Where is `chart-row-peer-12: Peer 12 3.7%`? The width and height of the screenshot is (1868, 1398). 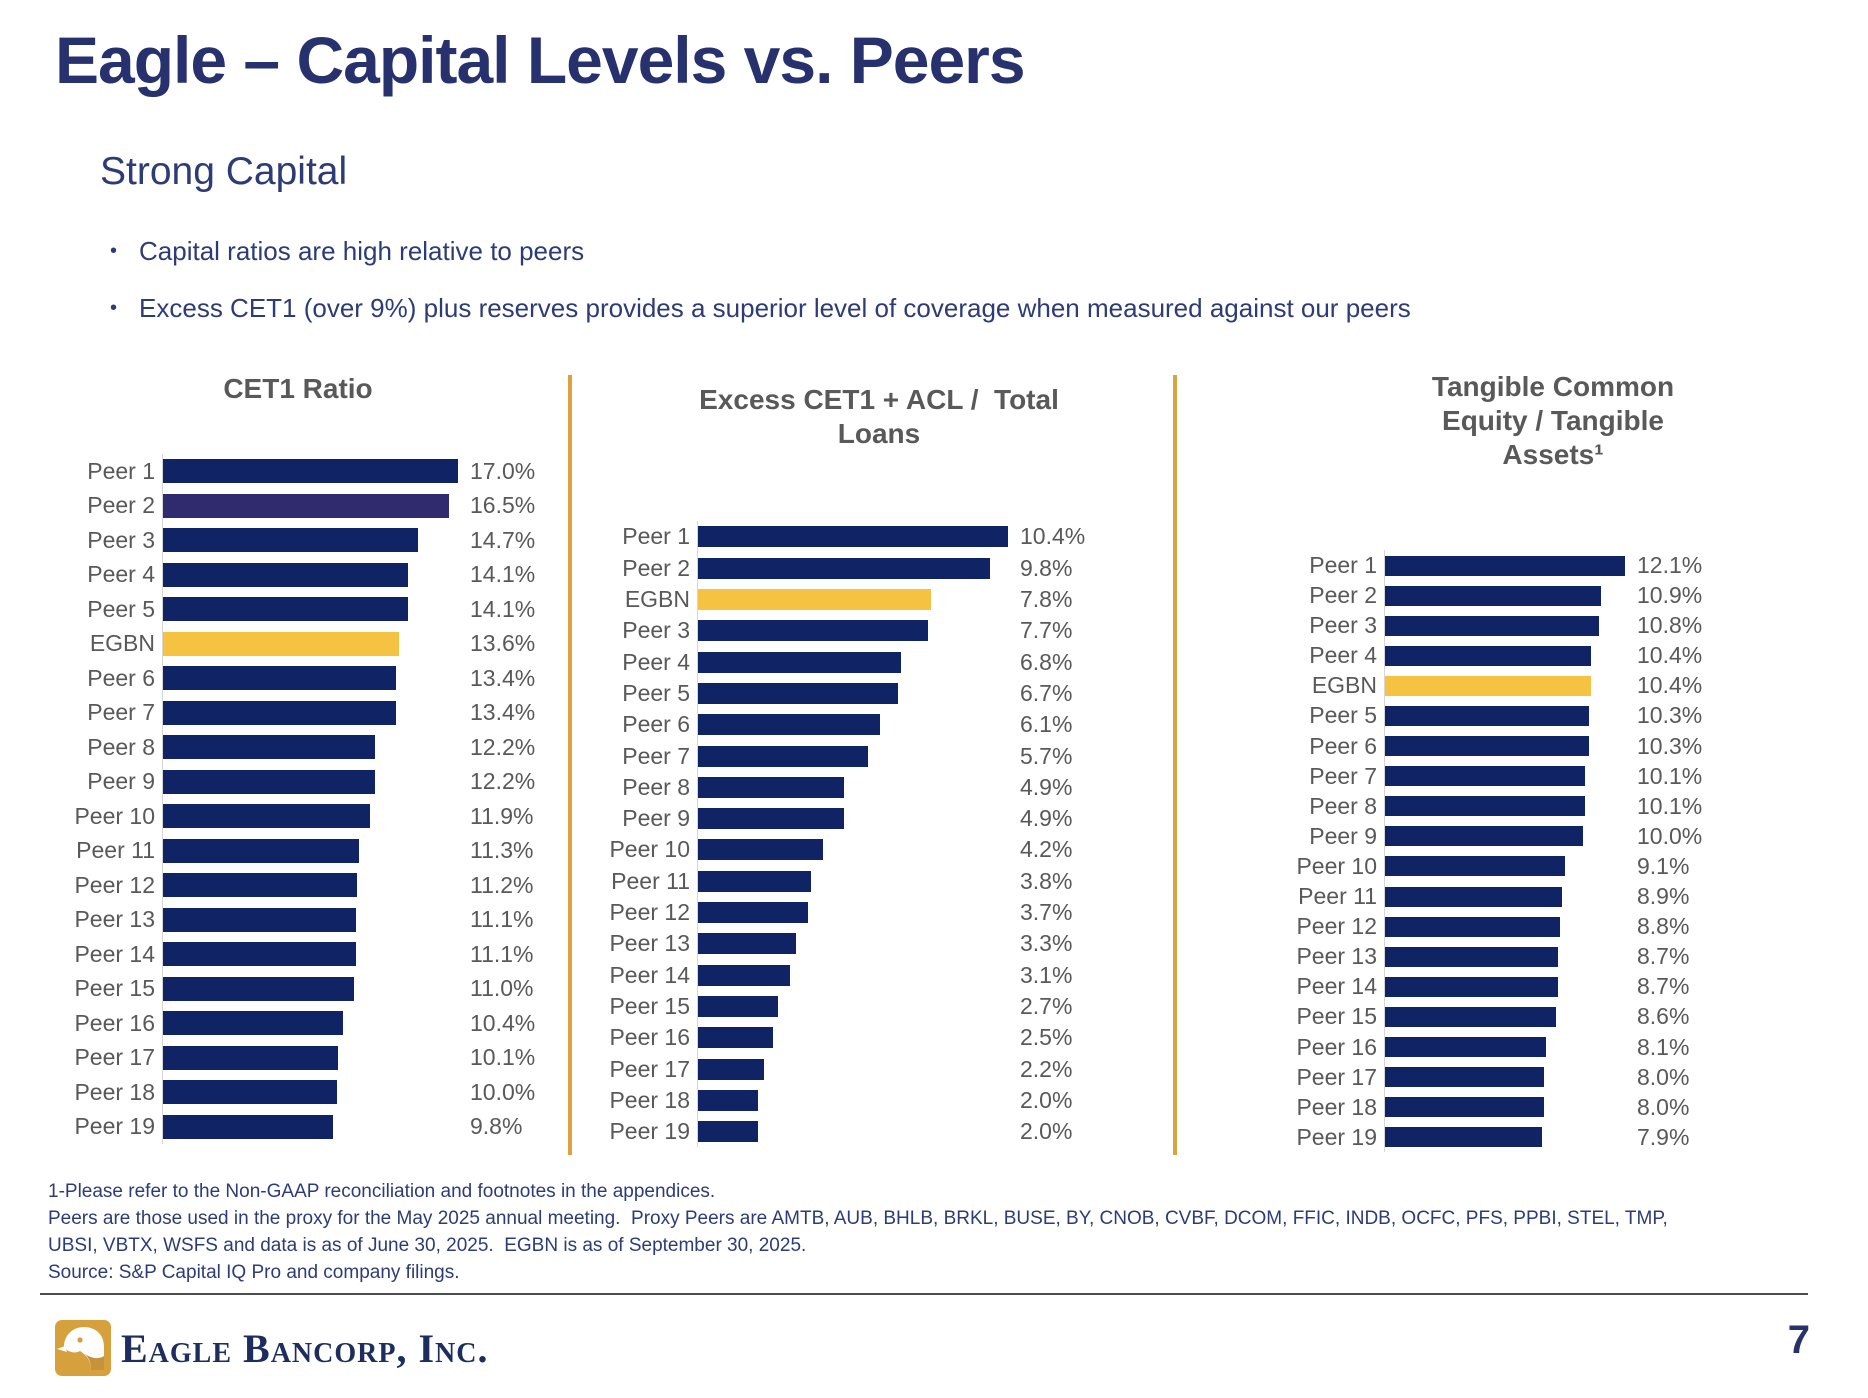
chart-row-peer-12: Peer 12 3.7% is located at coordinates (836, 912).